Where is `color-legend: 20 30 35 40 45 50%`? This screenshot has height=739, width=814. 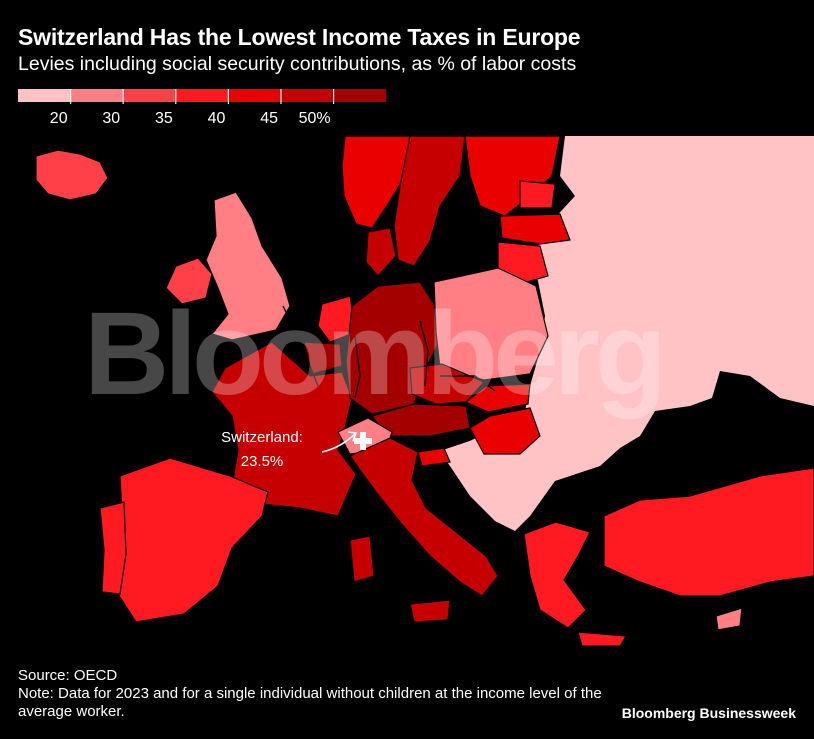 color-legend: 20 30 35 40 45 50% is located at coordinates (202, 108).